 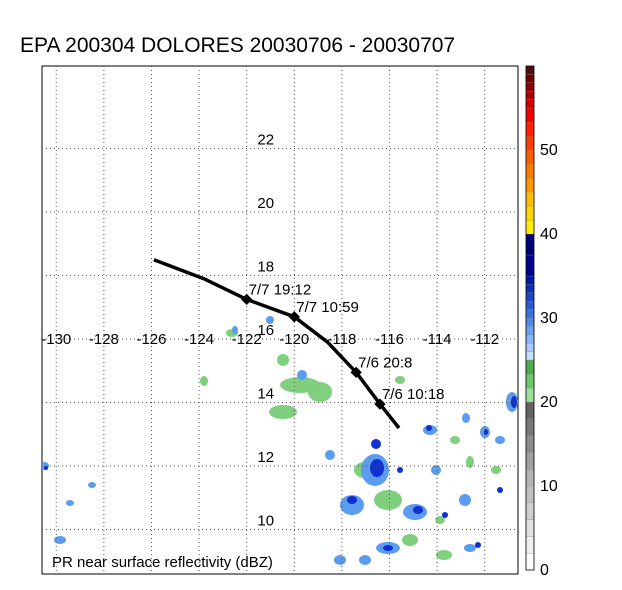 I want to click on map-caption: PR near surface reflectivity (dBZ), so click(x=162, y=562).